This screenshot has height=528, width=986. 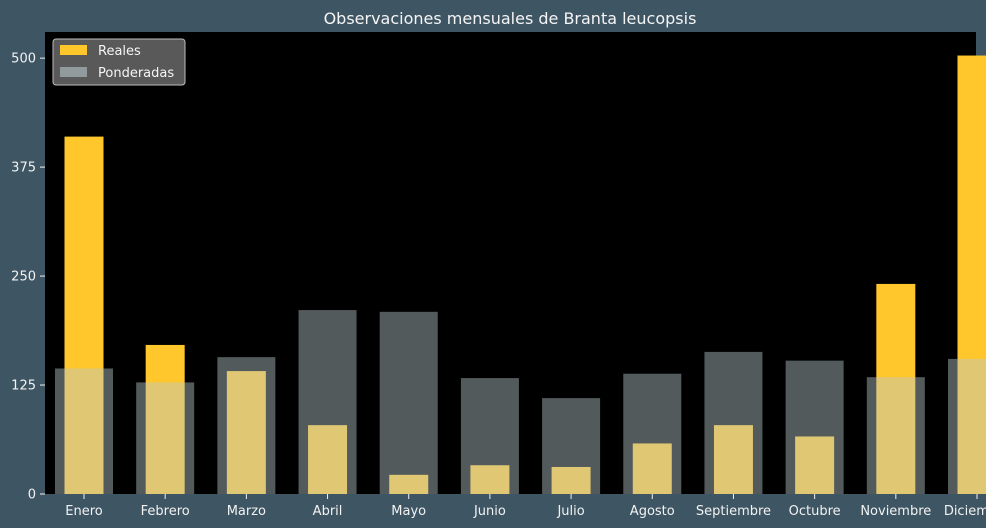 What do you see at coordinates (967, 426) in the screenshot?
I see `bar-ponderadas-diciembre` at bounding box center [967, 426].